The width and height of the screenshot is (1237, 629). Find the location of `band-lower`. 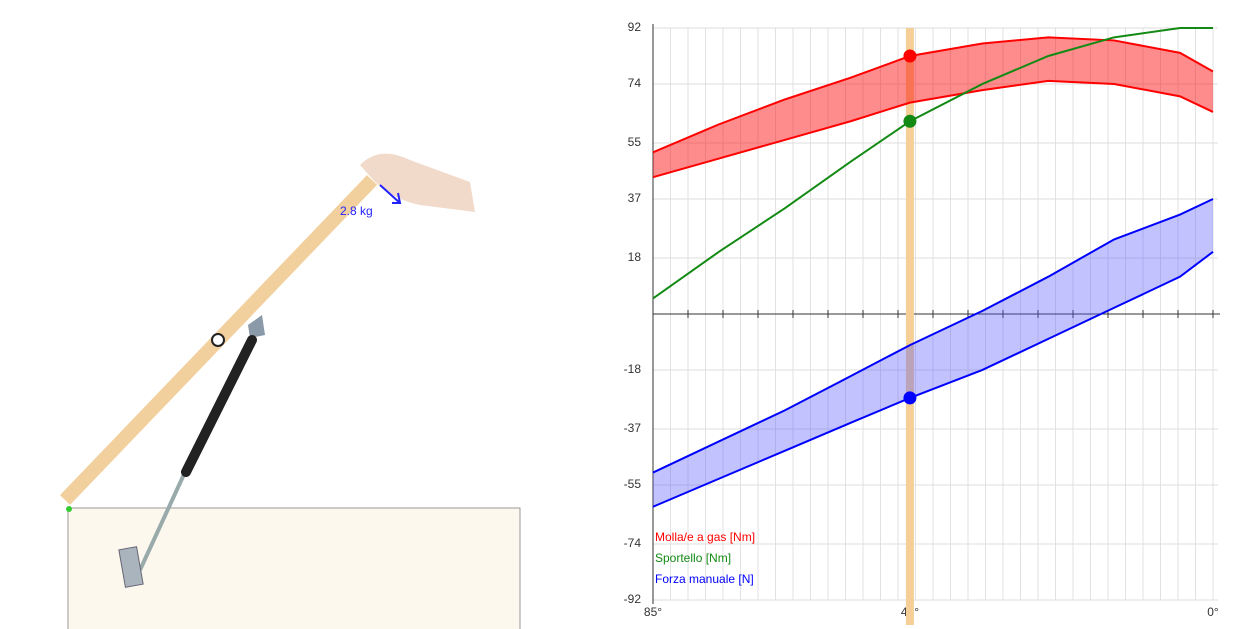

band-lower is located at coordinates (933, 129).